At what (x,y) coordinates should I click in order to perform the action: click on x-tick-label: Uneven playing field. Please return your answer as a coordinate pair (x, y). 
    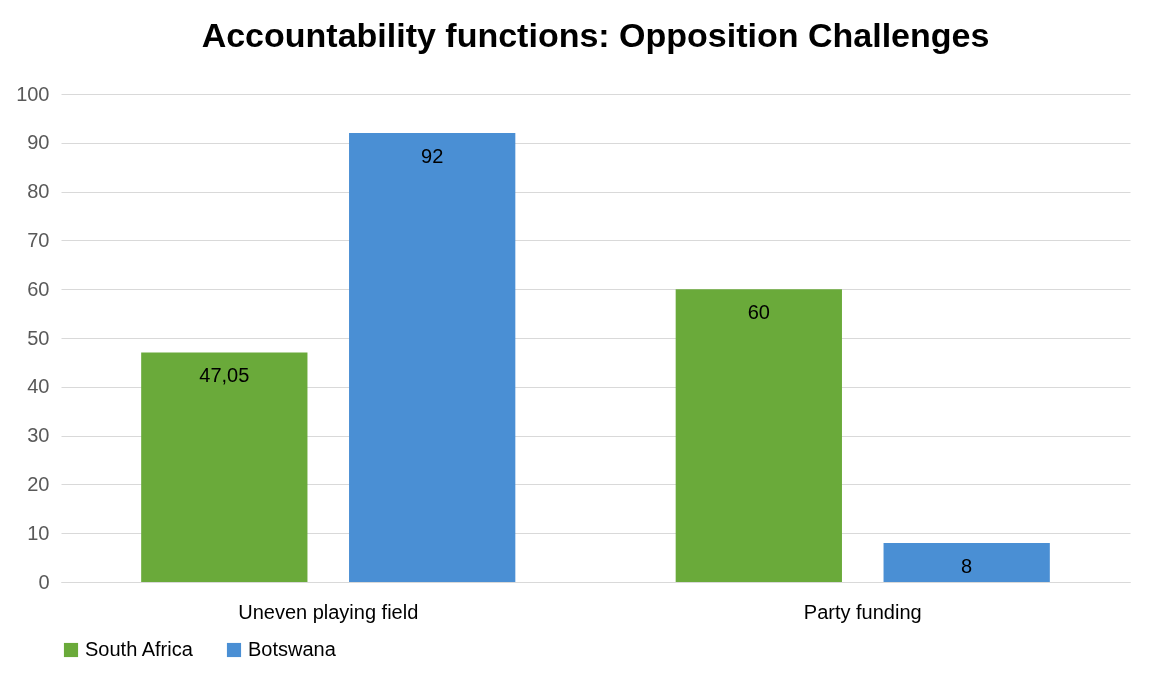
    Looking at the image, I should click on (328, 611).